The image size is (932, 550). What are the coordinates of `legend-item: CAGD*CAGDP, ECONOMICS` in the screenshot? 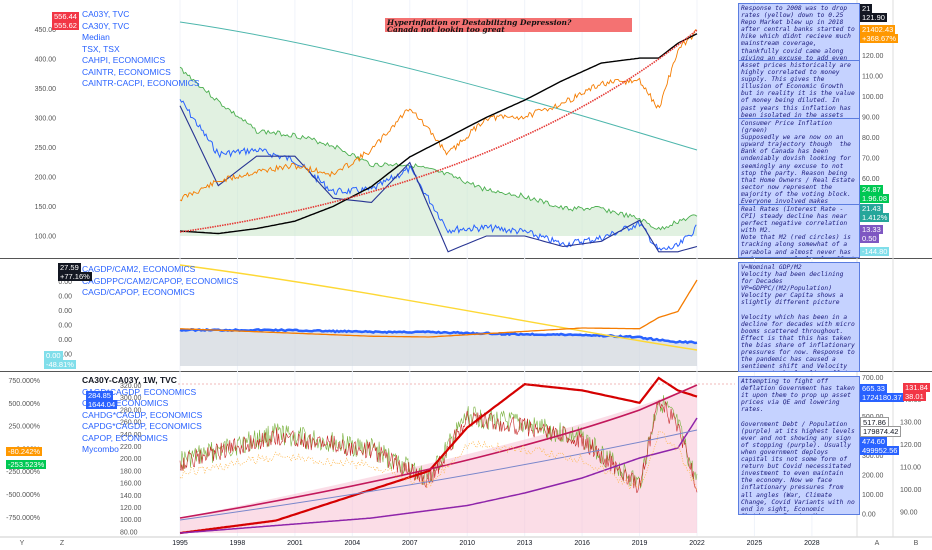 It's located at (139, 391).